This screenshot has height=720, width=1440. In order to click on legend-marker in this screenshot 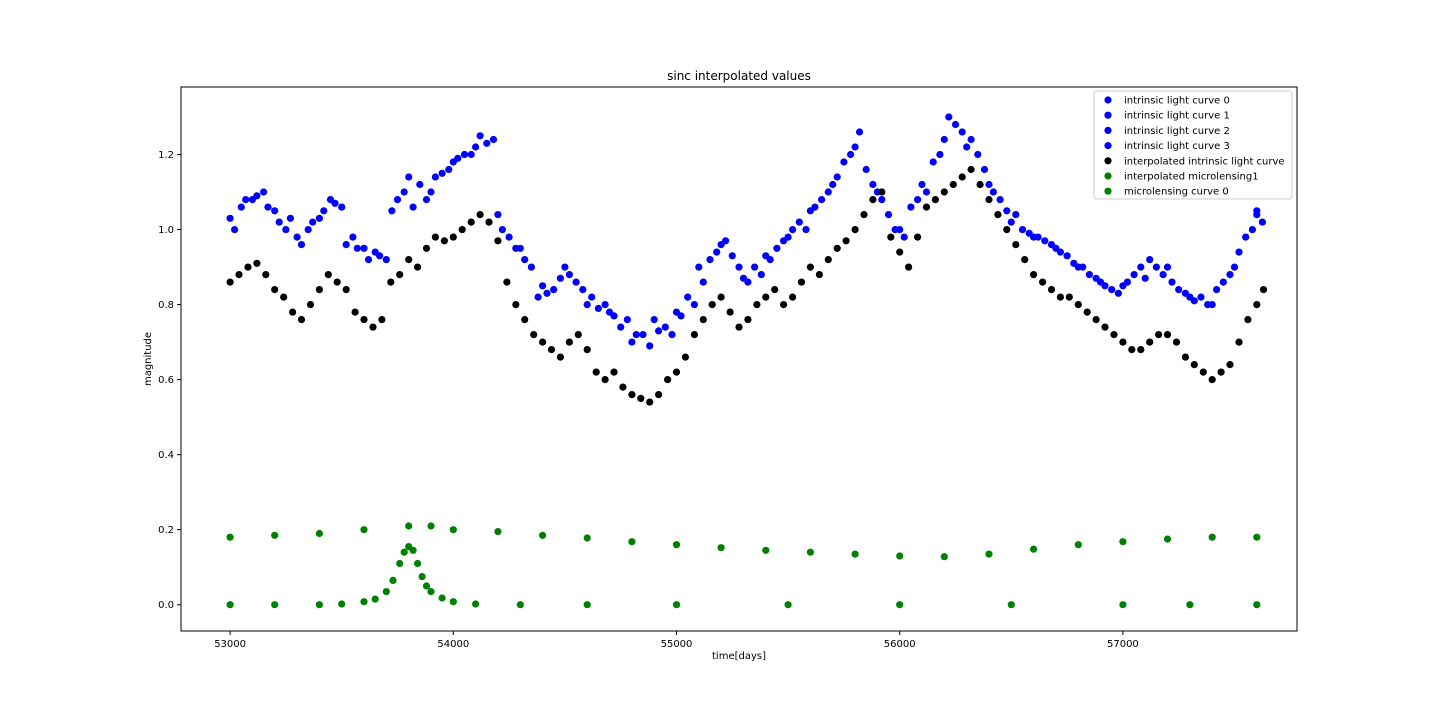, I will do `click(1108, 130)`.